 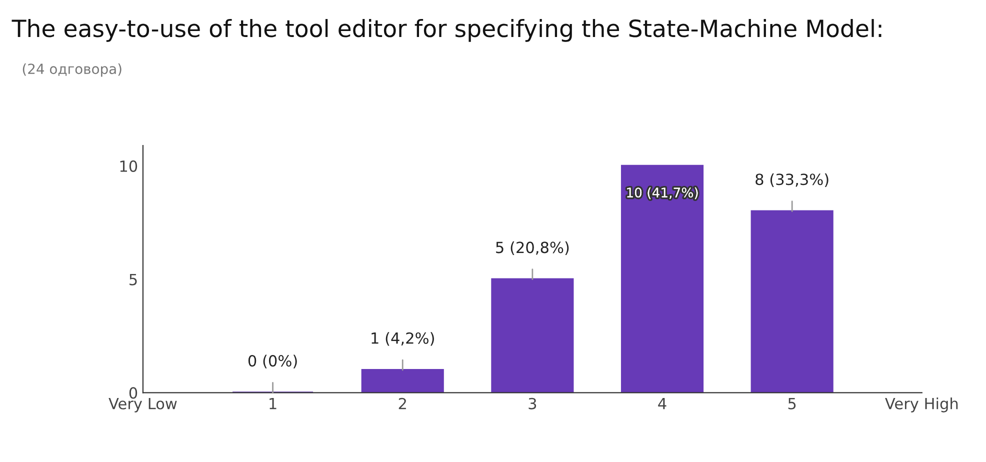 I want to click on data-label: 5 (20,8%), so click(x=532, y=248).